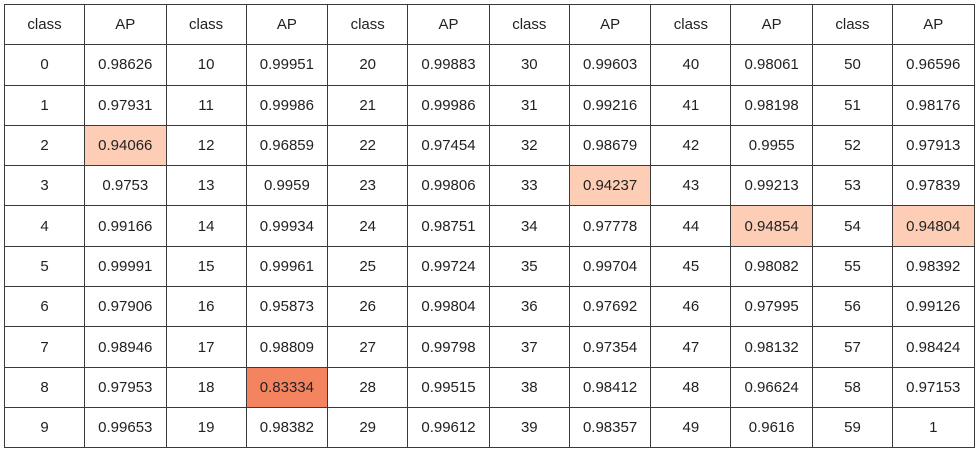 Image resolution: width=980 pixels, height=454 pixels. What do you see at coordinates (368, 226) in the screenshot?
I see `class-cell: 24` at bounding box center [368, 226].